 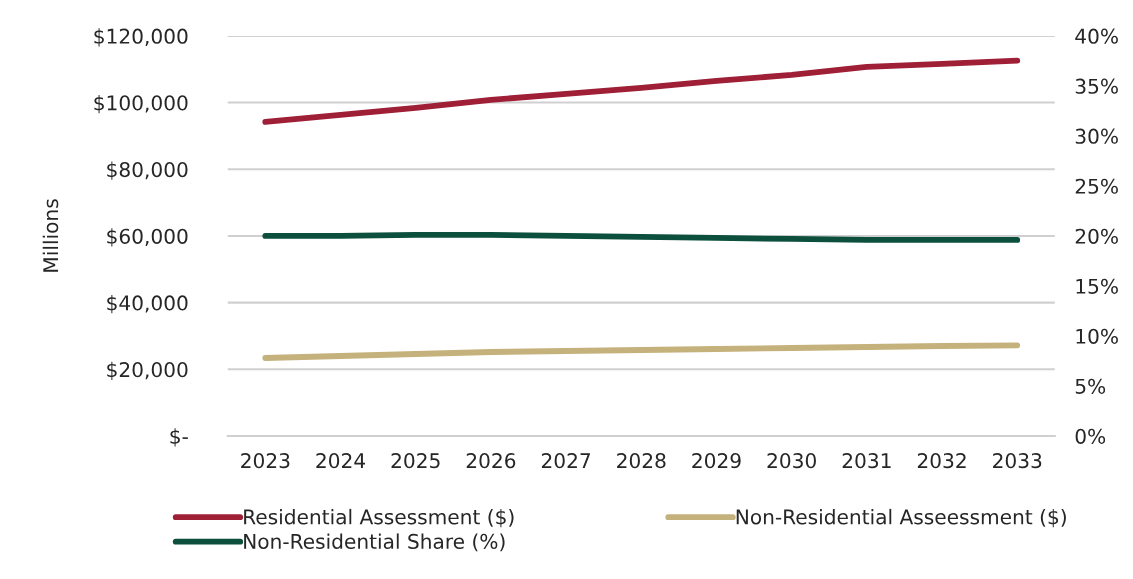 What do you see at coordinates (141, 104) in the screenshot?
I see `y-tick-label: $100,000` at bounding box center [141, 104].